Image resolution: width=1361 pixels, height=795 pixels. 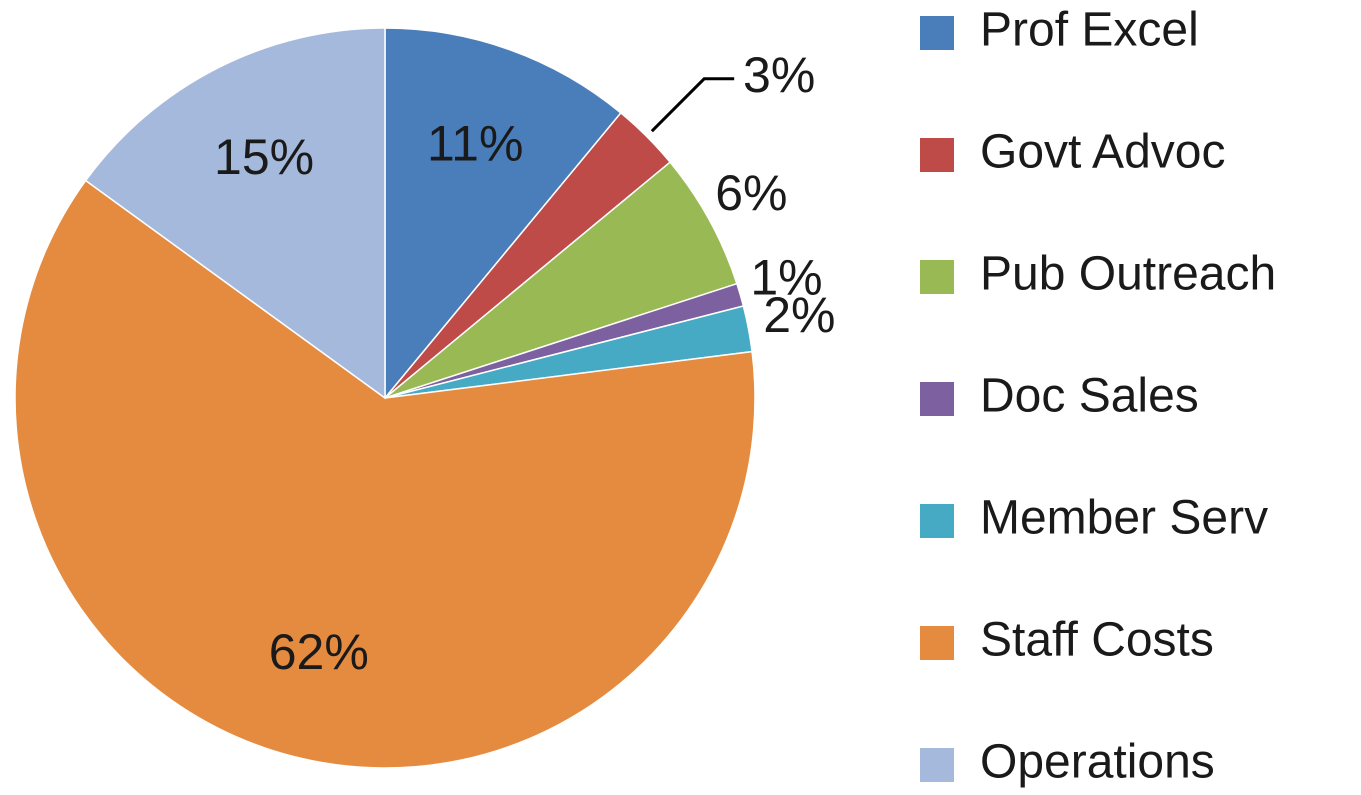 I want to click on legend-label: Doc Sales, so click(x=1089, y=396).